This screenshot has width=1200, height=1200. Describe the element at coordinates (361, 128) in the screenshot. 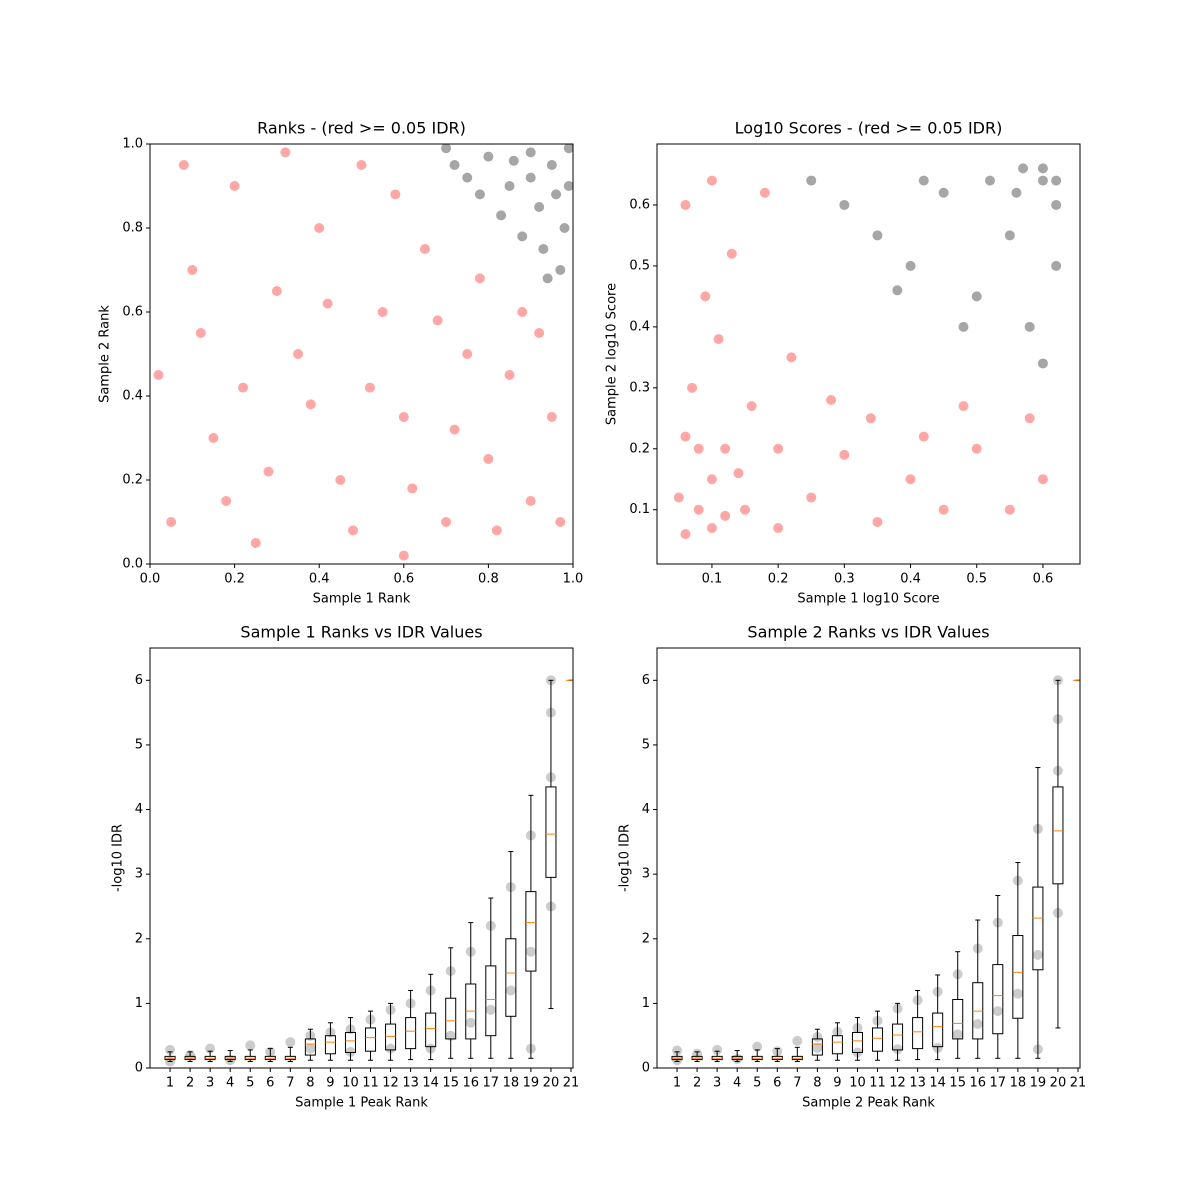

I see `chart-title: Ranks - (red >= 0.05 IDR)` at that location.